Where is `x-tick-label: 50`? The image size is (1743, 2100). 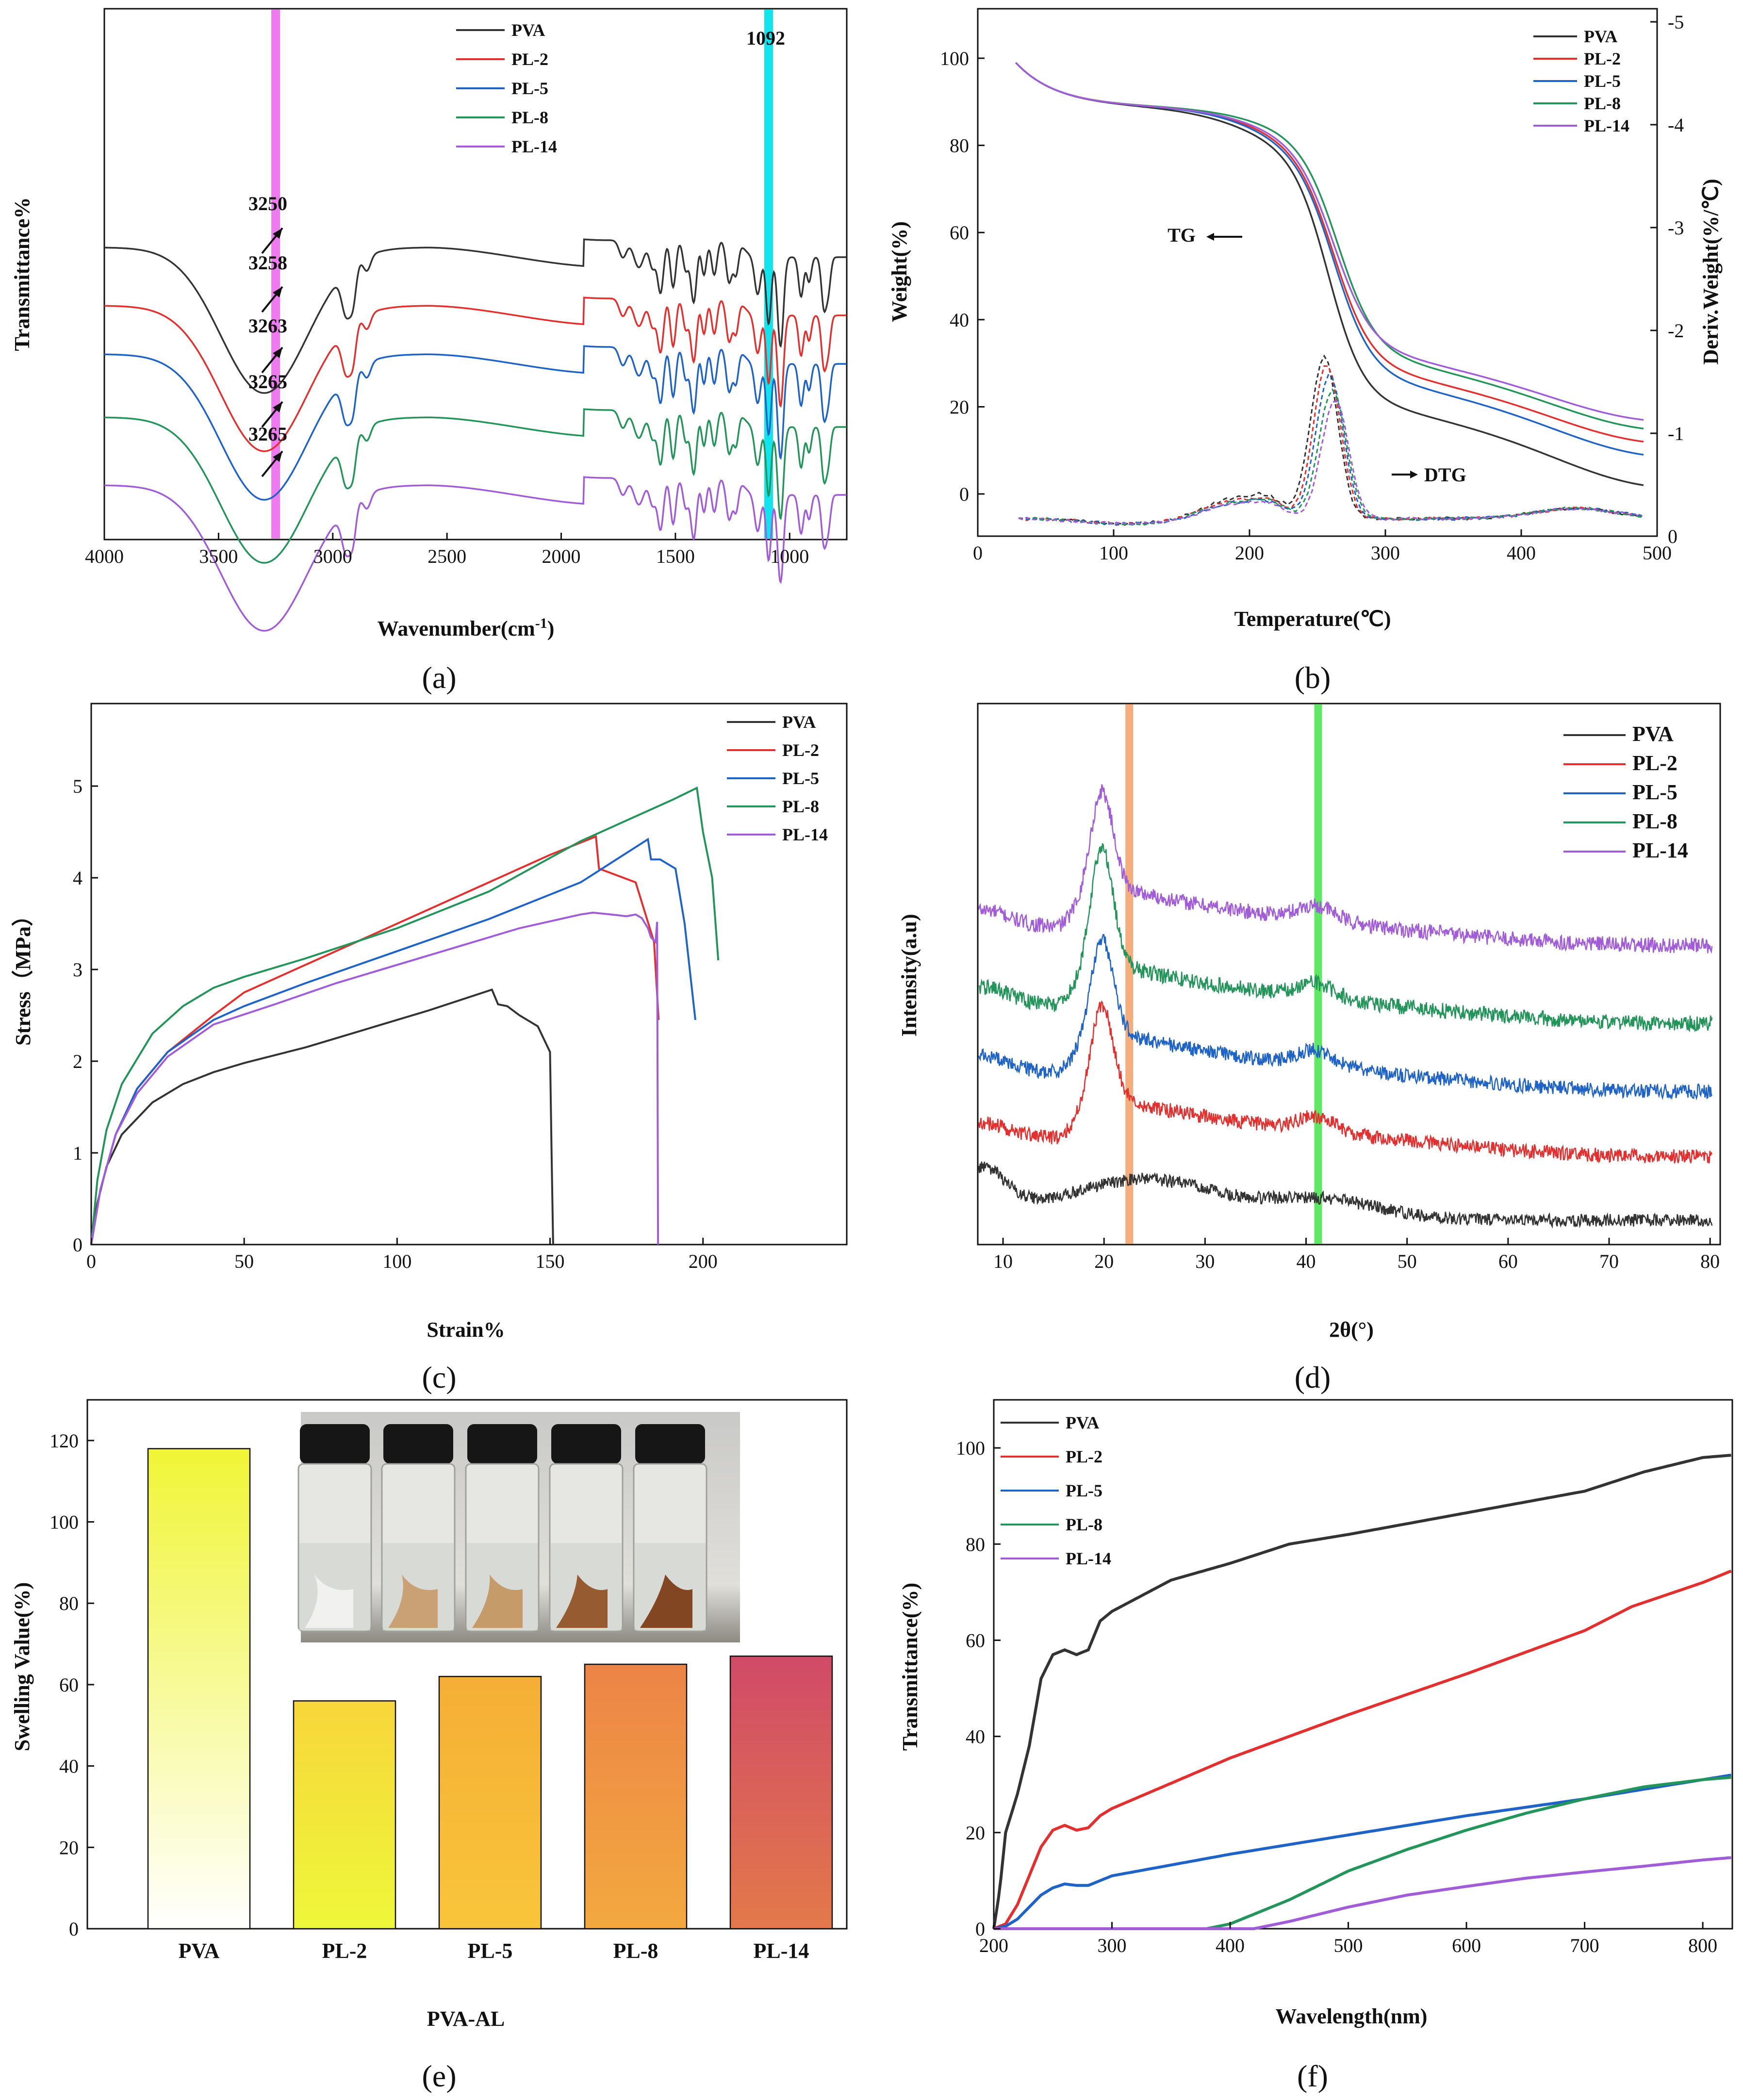
x-tick-label: 50 is located at coordinates (1408, 1261).